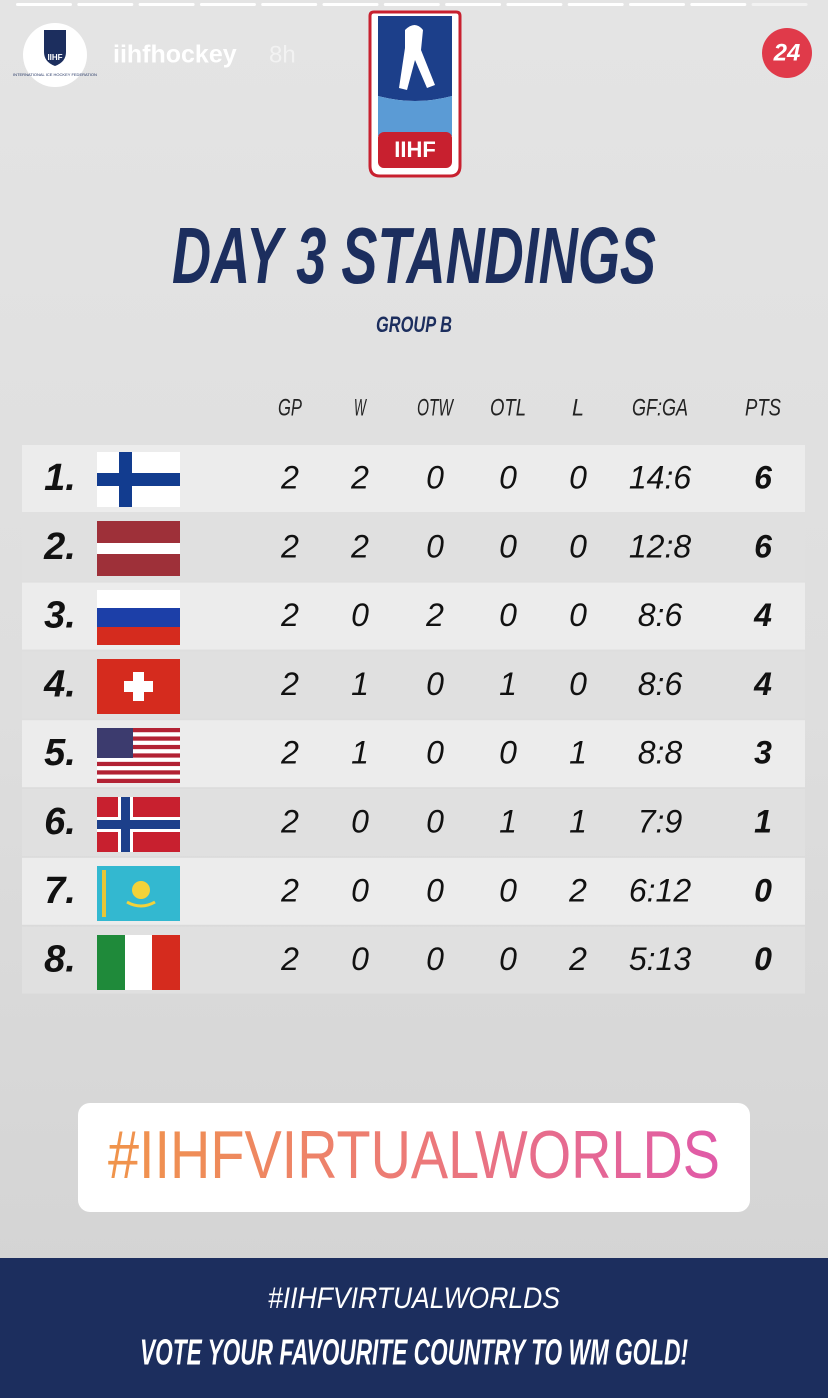  I want to click on iihf-logo: IIHF, so click(415, 94).